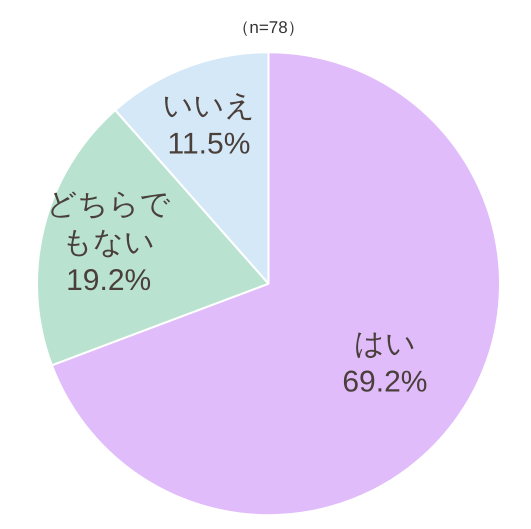 This screenshot has width=531, height=529. I want to click on slice-label: どちらでもない, so click(108, 224).